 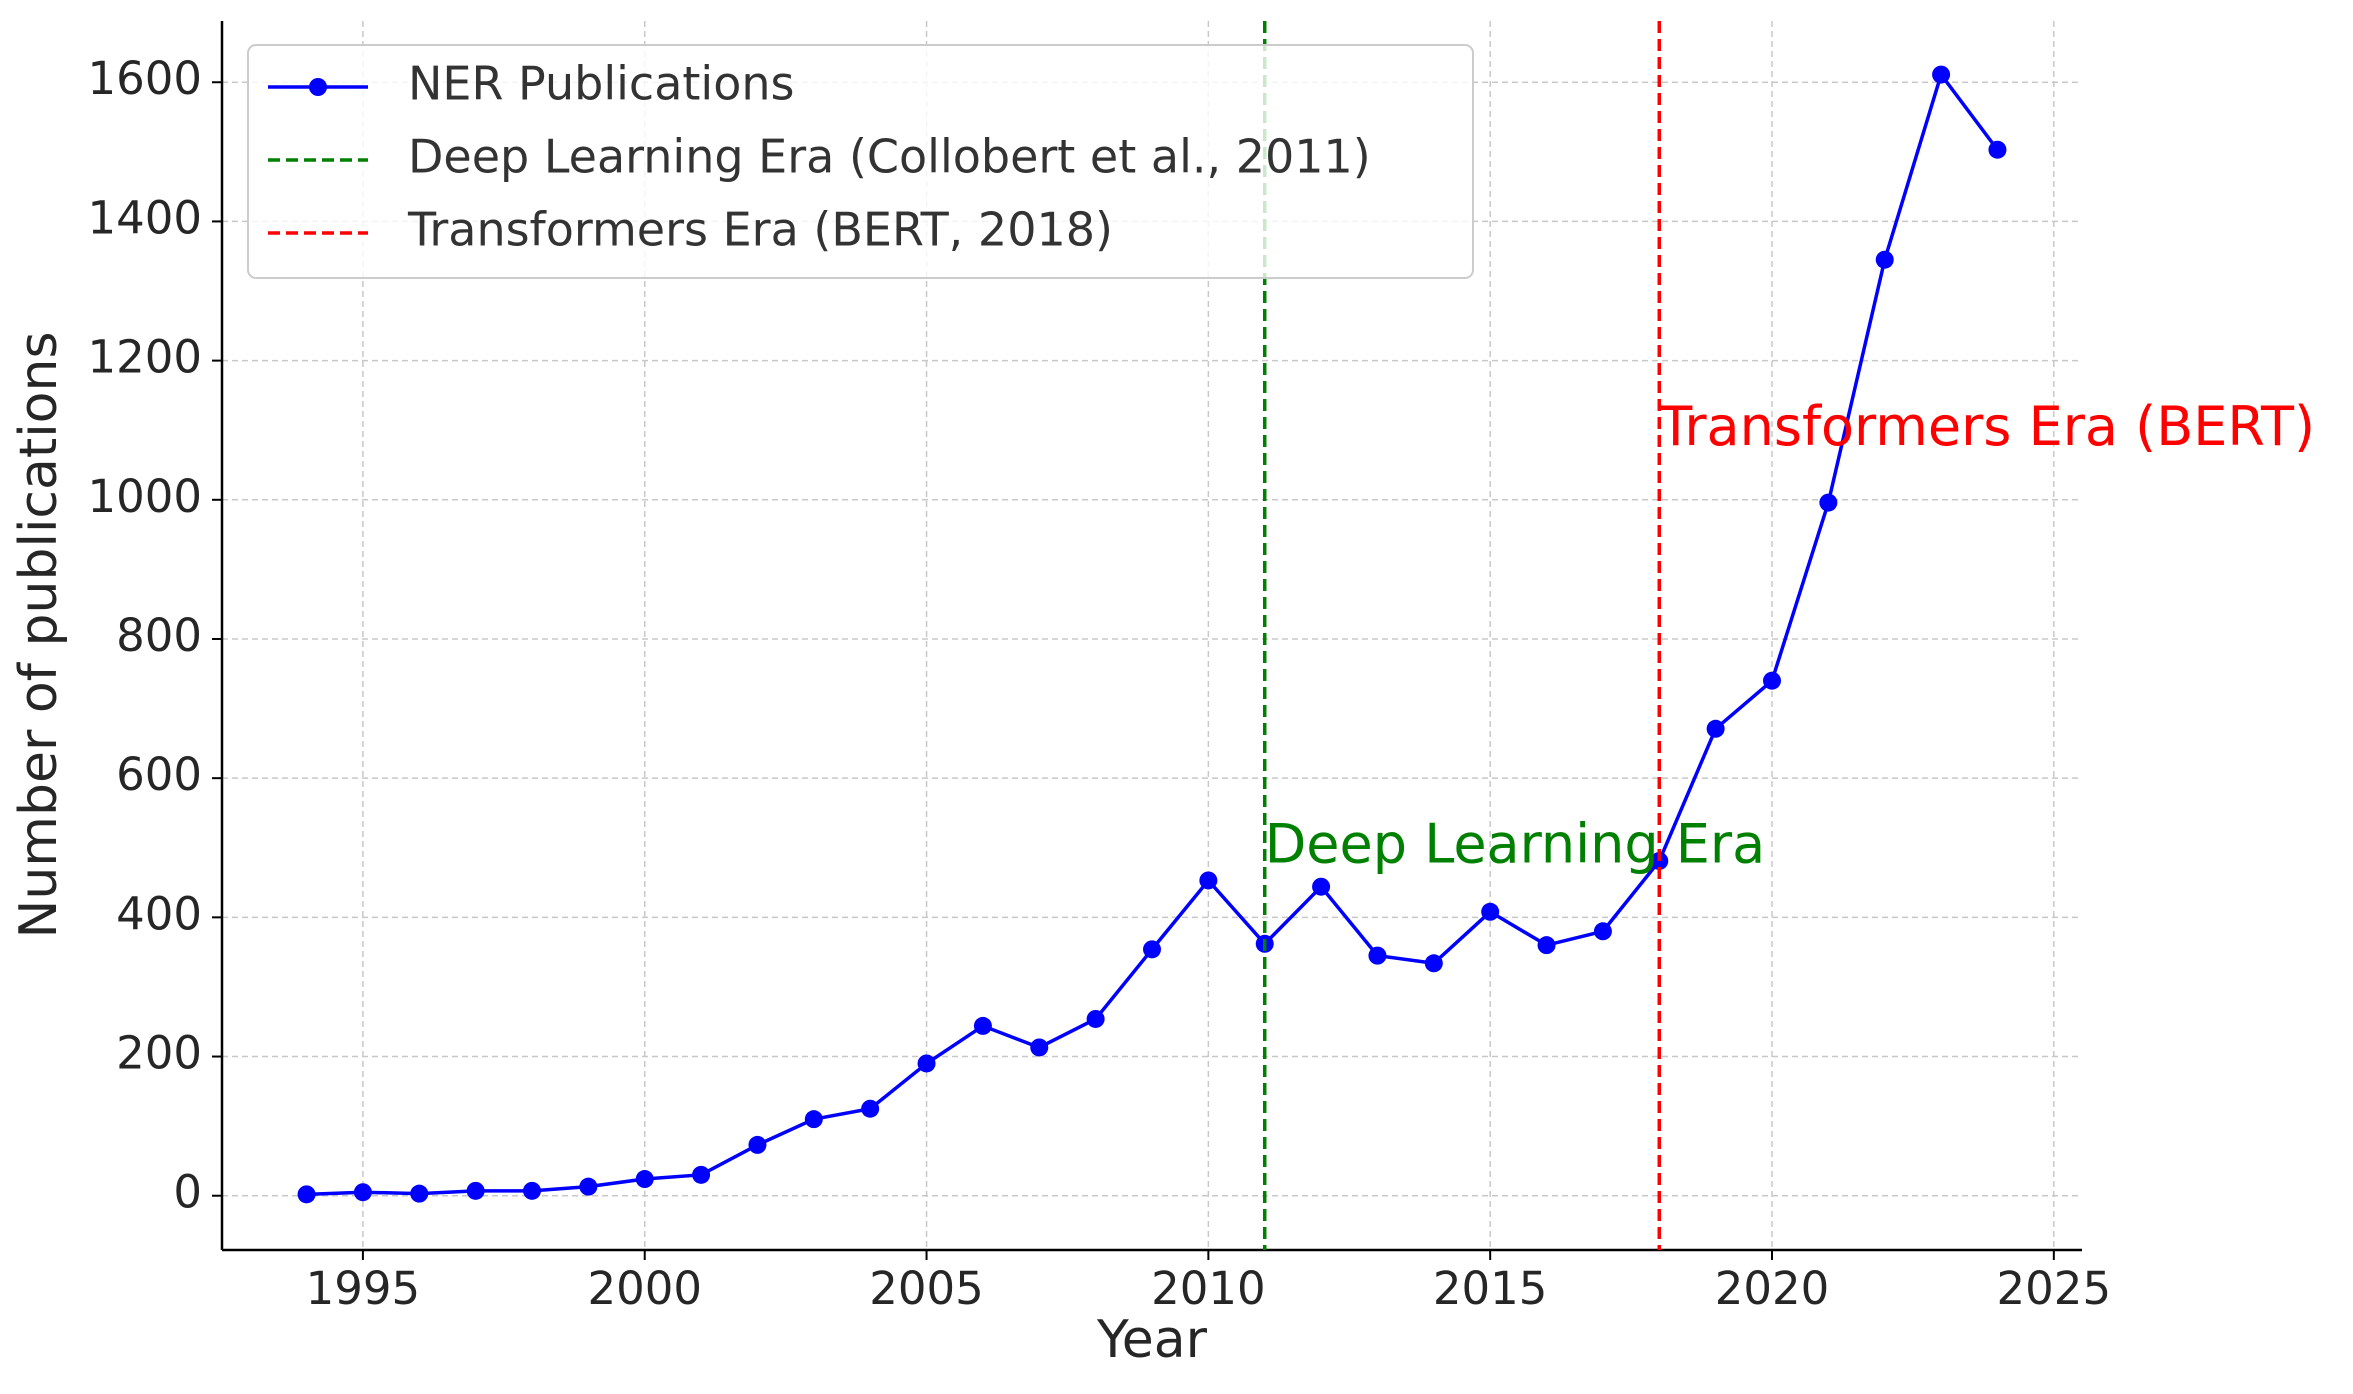 I want to click on y-tick-label: 1400, so click(x=144, y=217).